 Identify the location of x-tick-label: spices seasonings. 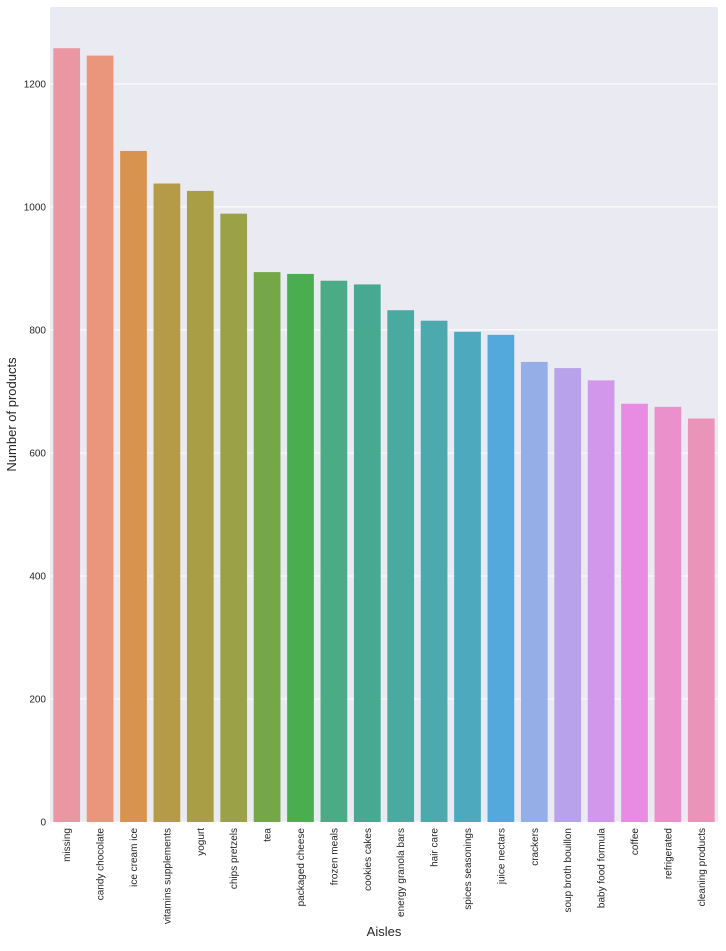
(468, 869).